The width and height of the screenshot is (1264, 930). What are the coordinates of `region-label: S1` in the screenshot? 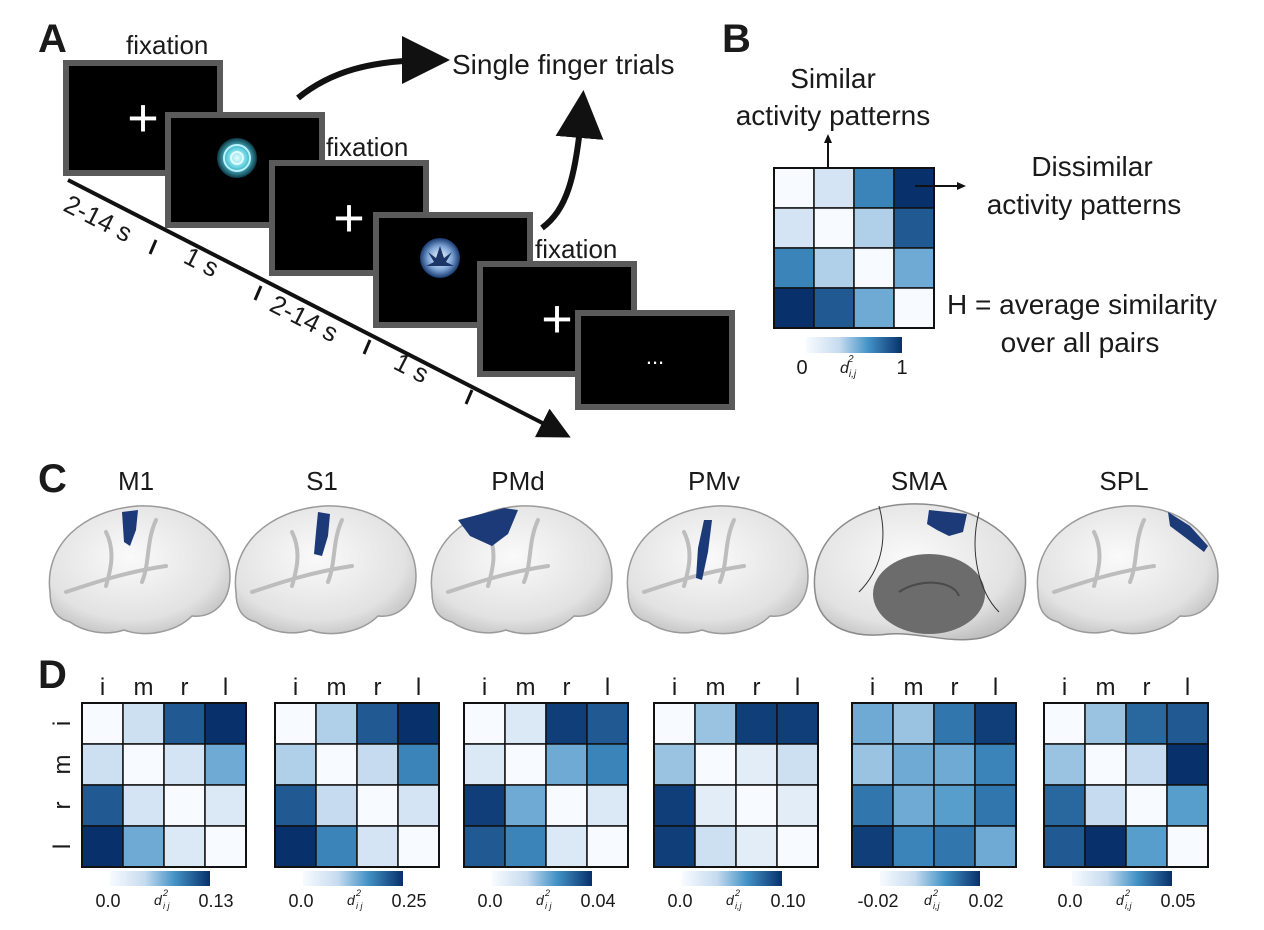 It's located at (322, 481).